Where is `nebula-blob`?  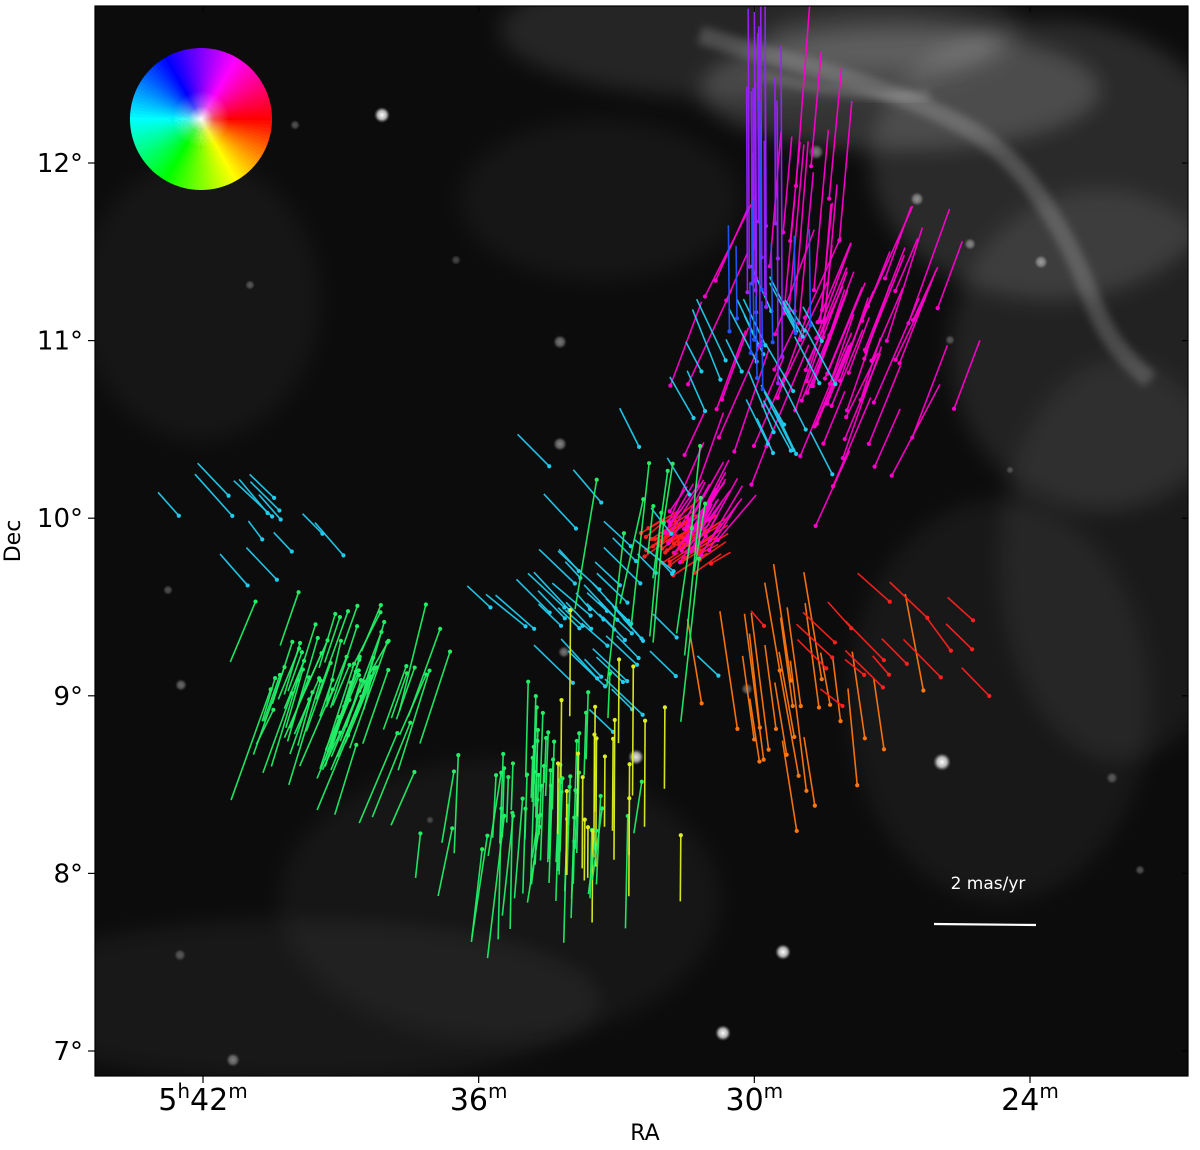 nebula-blob is located at coordinates (1000, 700).